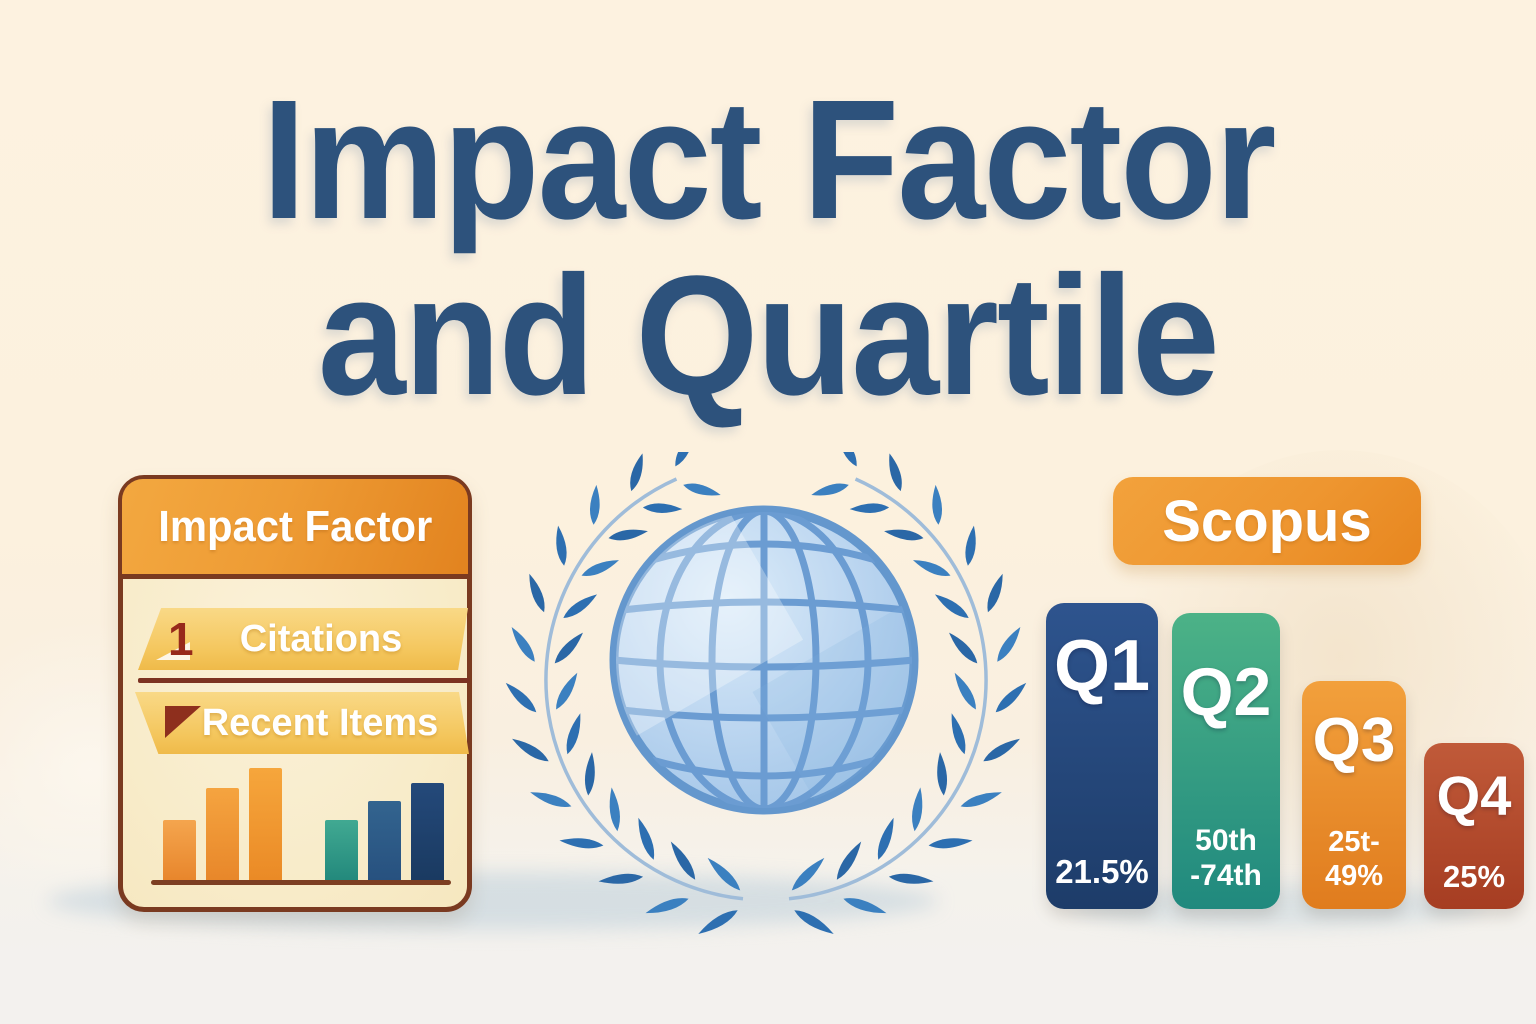 Image resolution: width=1536 pixels, height=1024 pixels. I want to click on scopus-badge: Scopus, so click(1267, 521).